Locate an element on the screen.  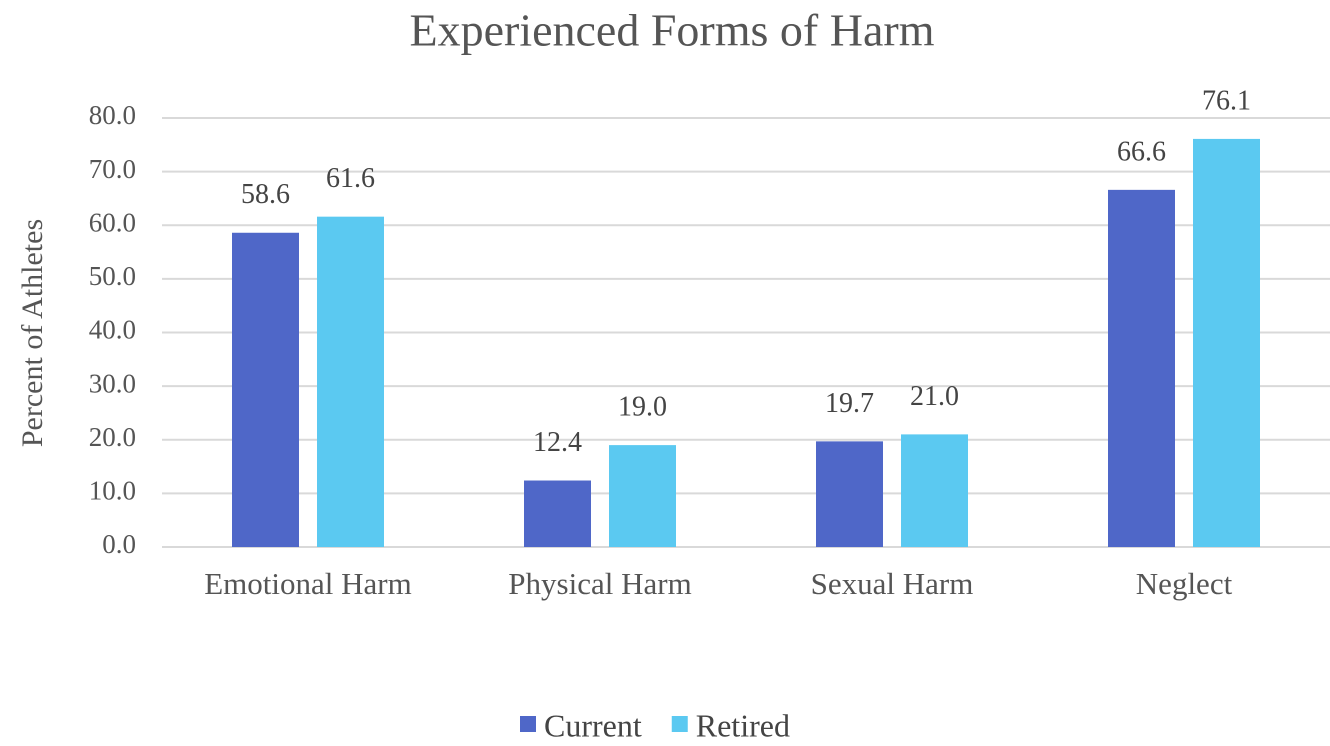
y-axis-label: Percent of Athletes is located at coordinates (32, 333).